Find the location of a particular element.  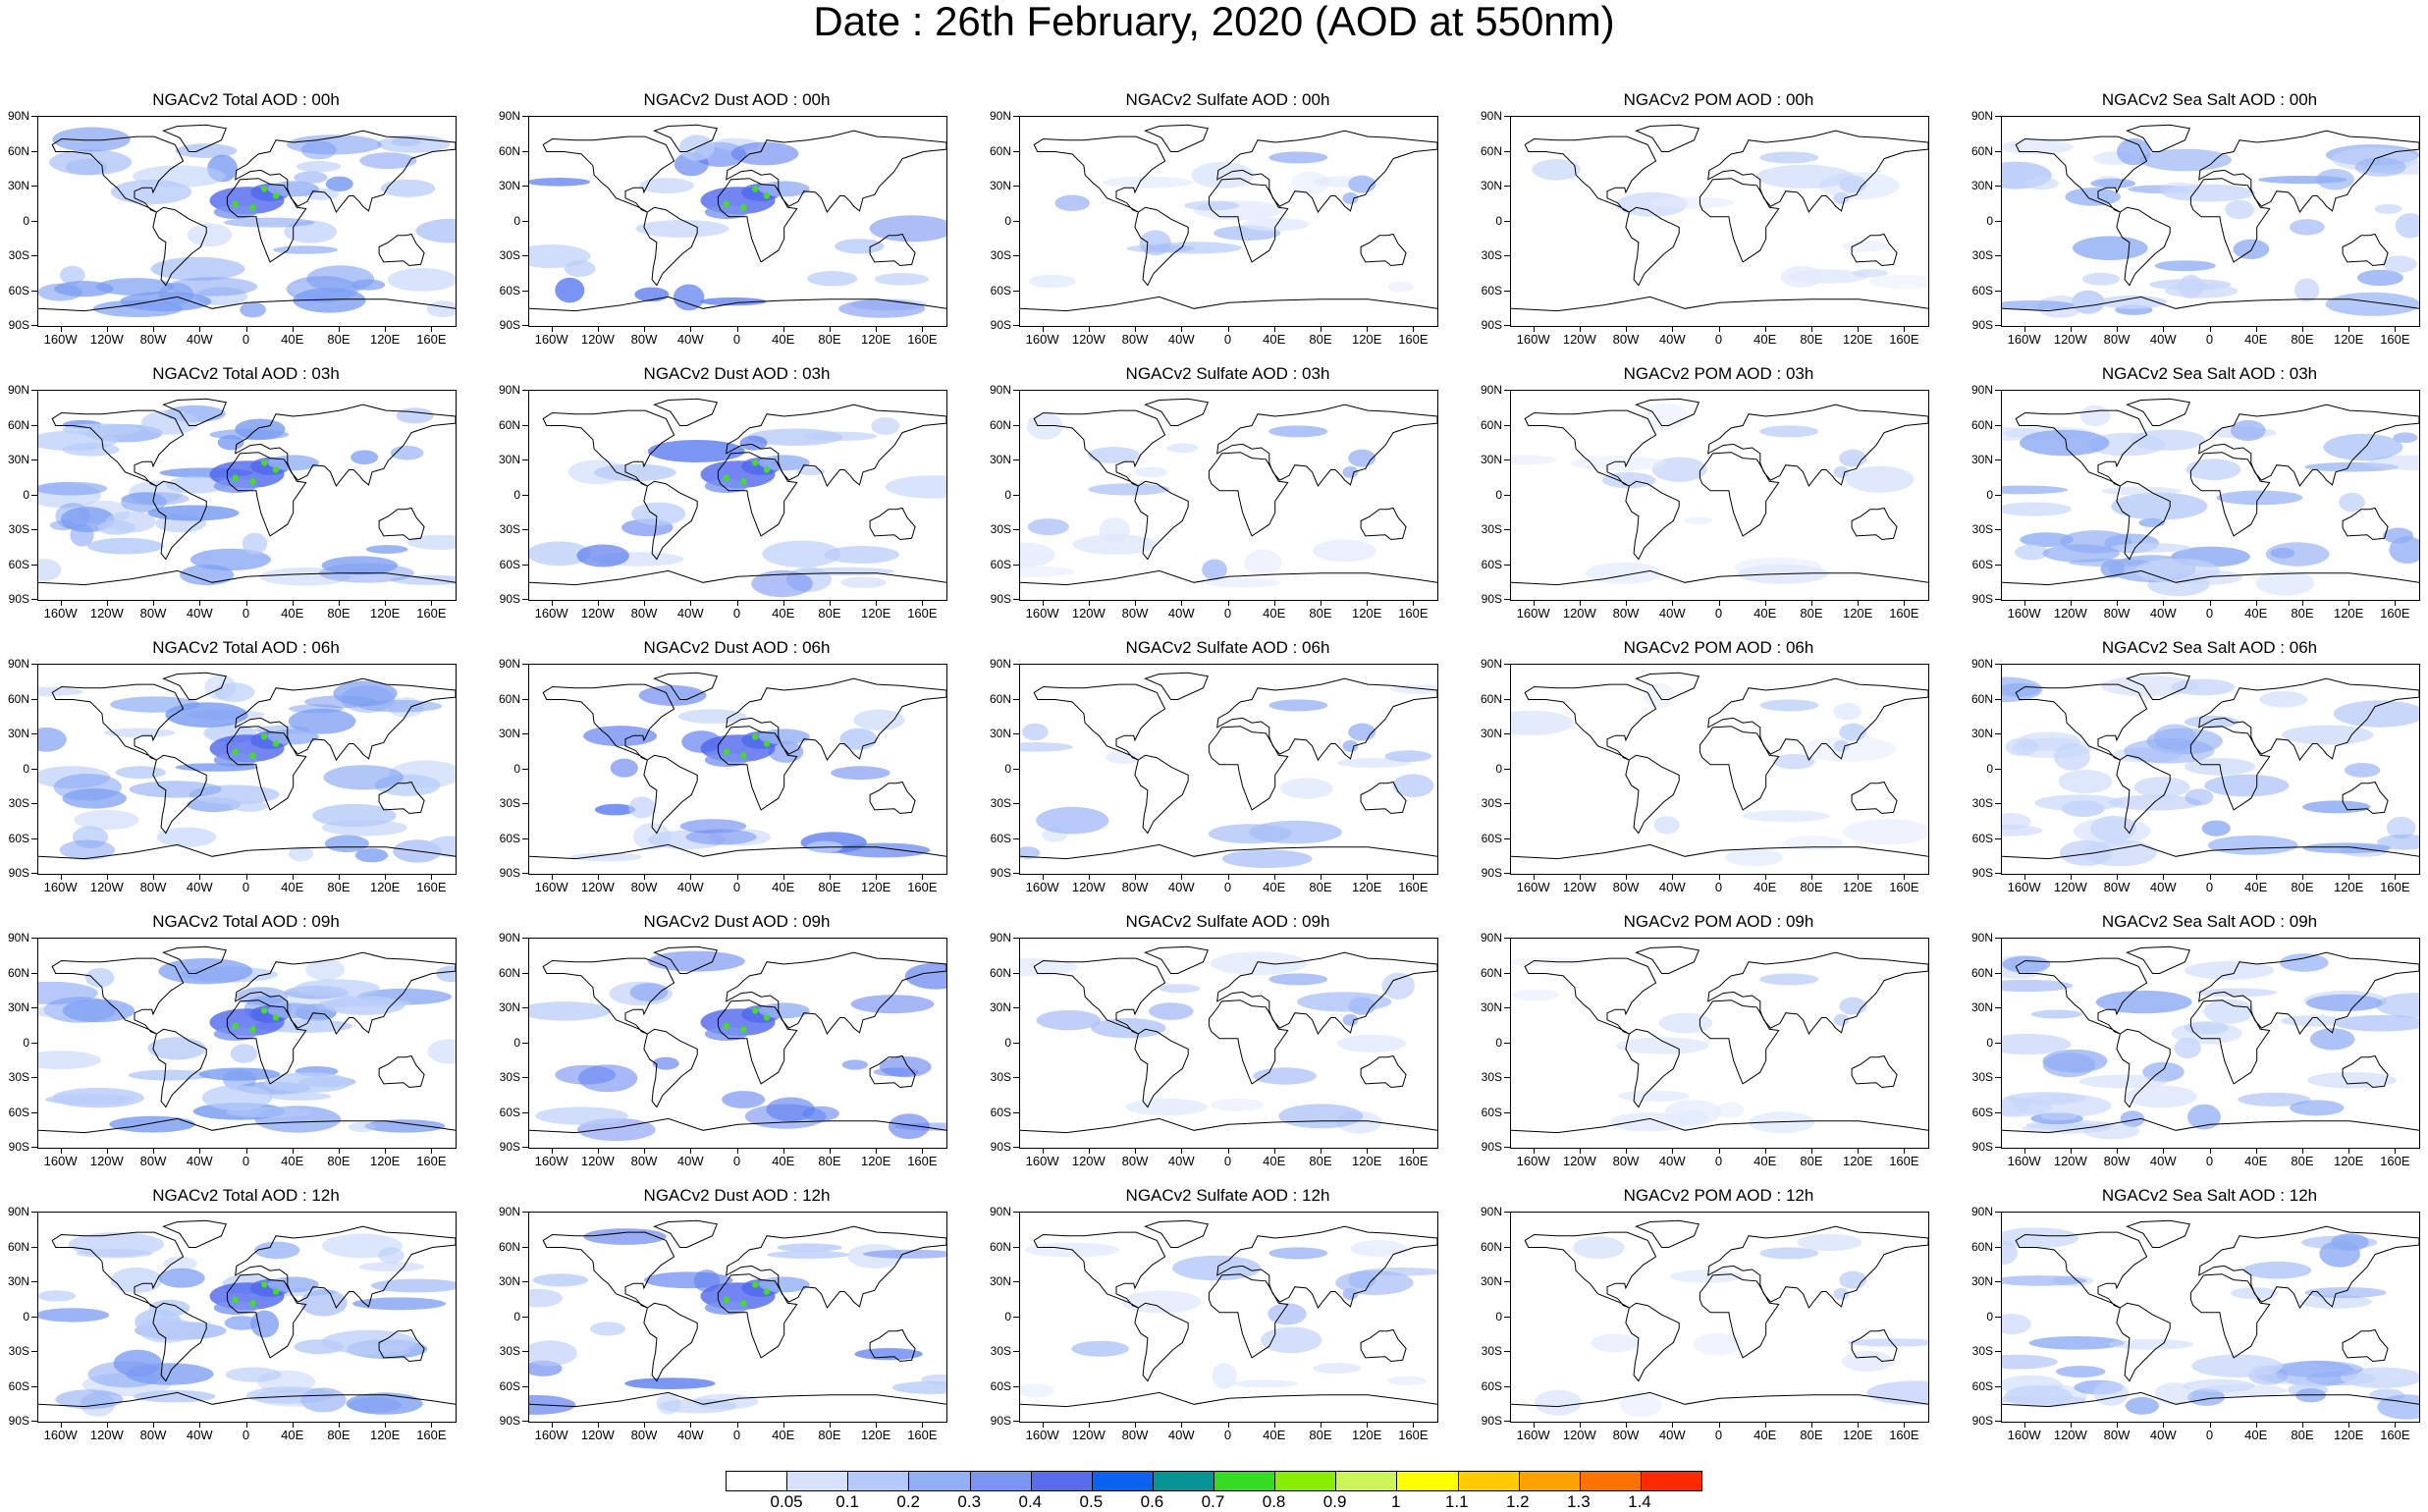

panel-title: NGACv2 Total AOD : 06h is located at coordinates (246, 647).